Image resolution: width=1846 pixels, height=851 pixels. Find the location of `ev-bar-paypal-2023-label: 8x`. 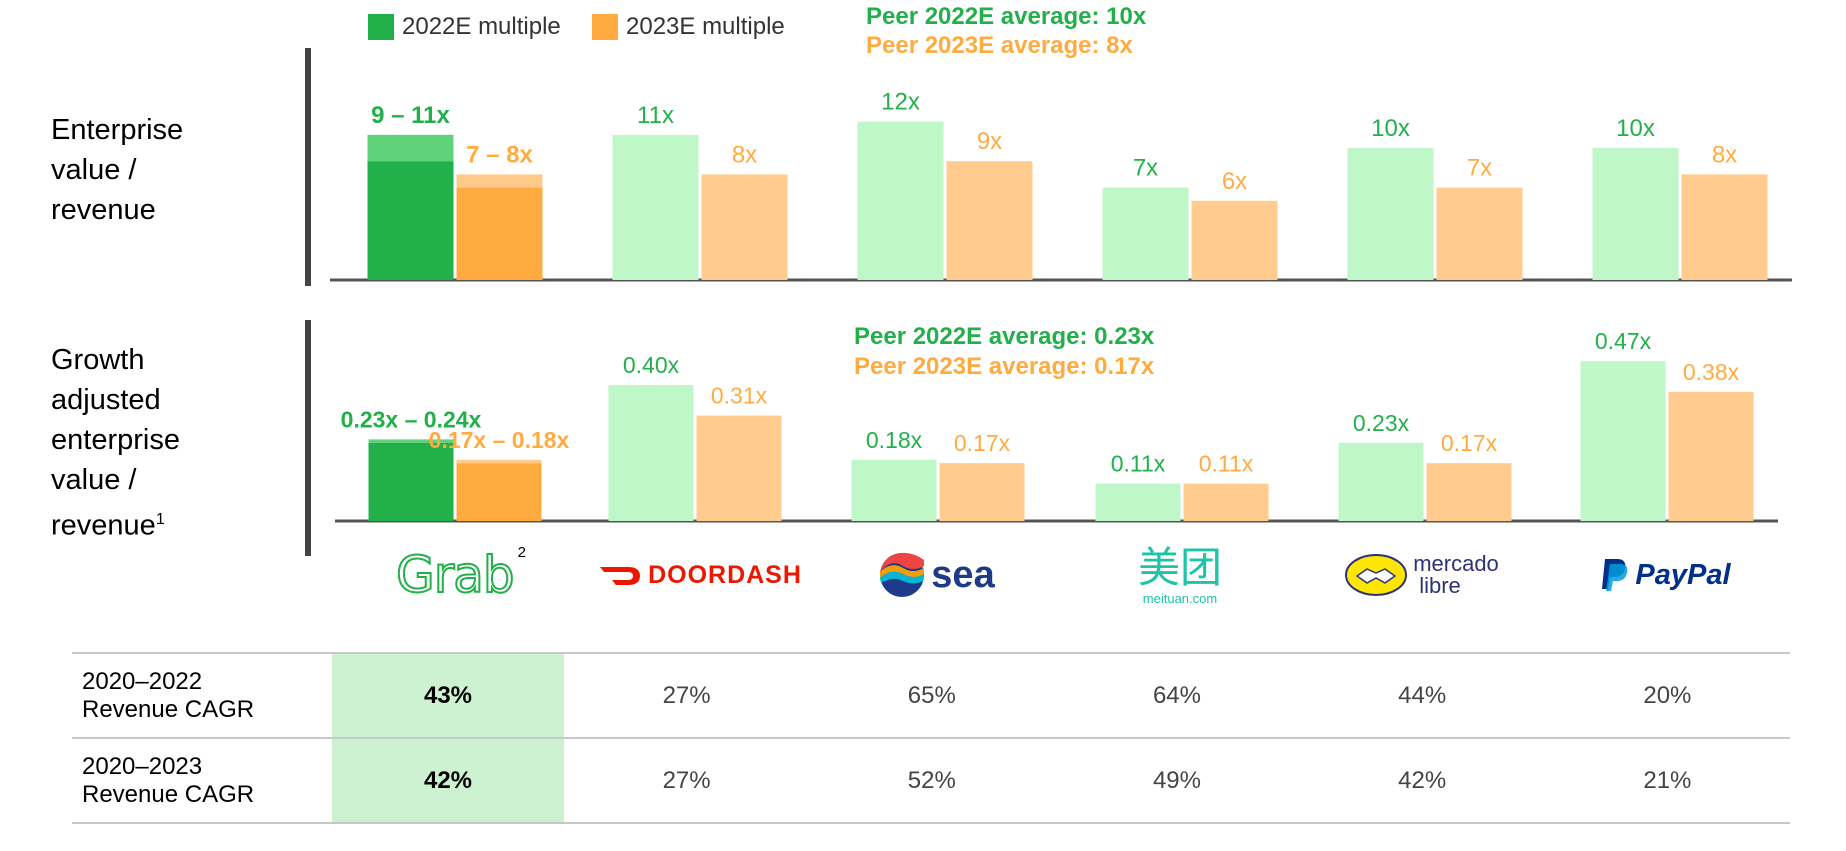

ev-bar-paypal-2023-label: 8x is located at coordinates (1724, 154).